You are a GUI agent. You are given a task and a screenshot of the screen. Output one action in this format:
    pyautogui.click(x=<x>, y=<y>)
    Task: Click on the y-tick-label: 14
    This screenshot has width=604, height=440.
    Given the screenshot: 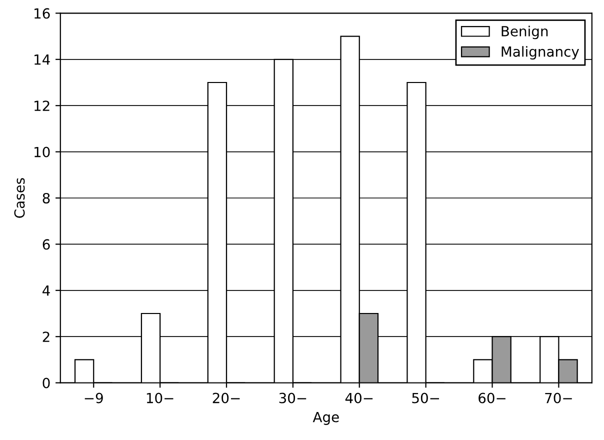 What is the action you would take?
    pyautogui.click(x=42, y=59)
    